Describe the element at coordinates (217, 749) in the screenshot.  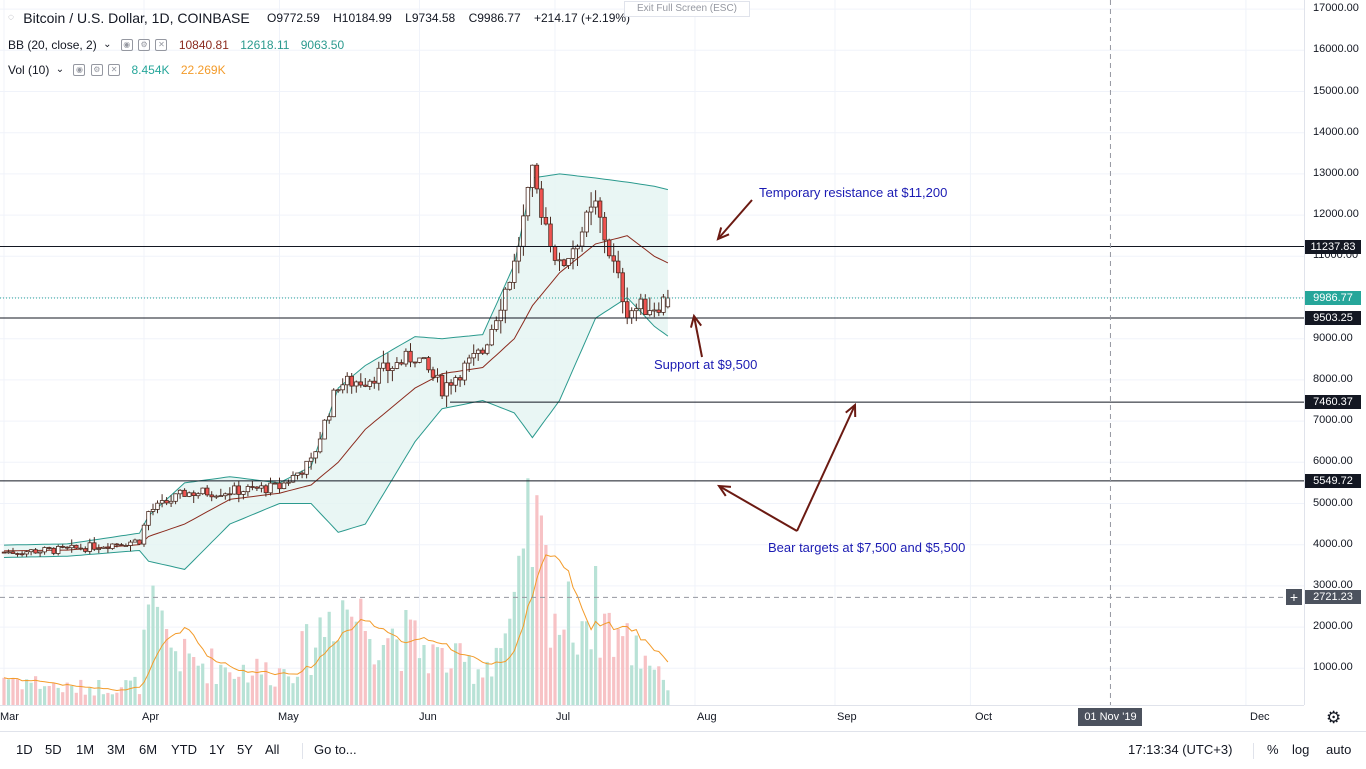
I see `timeframe-1y: 1Y` at that location.